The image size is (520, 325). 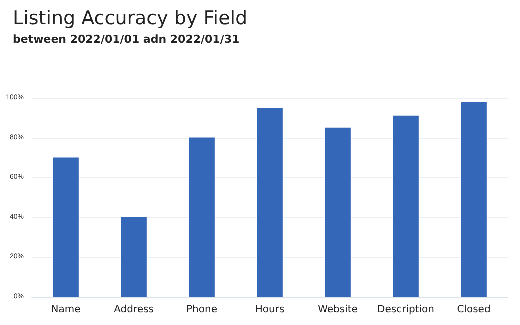 I want to click on x-tick-label: Description, so click(x=406, y=310).